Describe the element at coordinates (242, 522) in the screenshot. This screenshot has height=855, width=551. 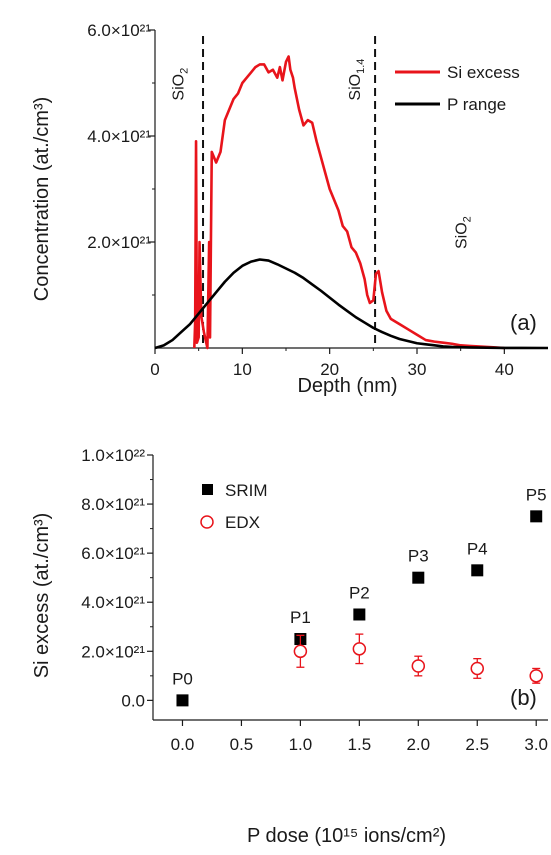
I see `legend-label-edx: EDX` at that location.